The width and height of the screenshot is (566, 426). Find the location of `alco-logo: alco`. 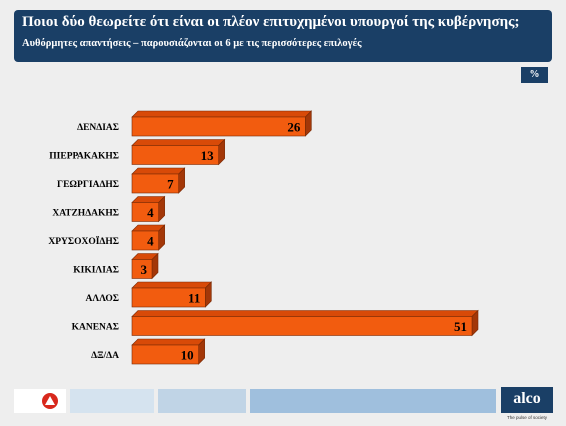

alco-logo: alco is located at coordinates (527, 400).